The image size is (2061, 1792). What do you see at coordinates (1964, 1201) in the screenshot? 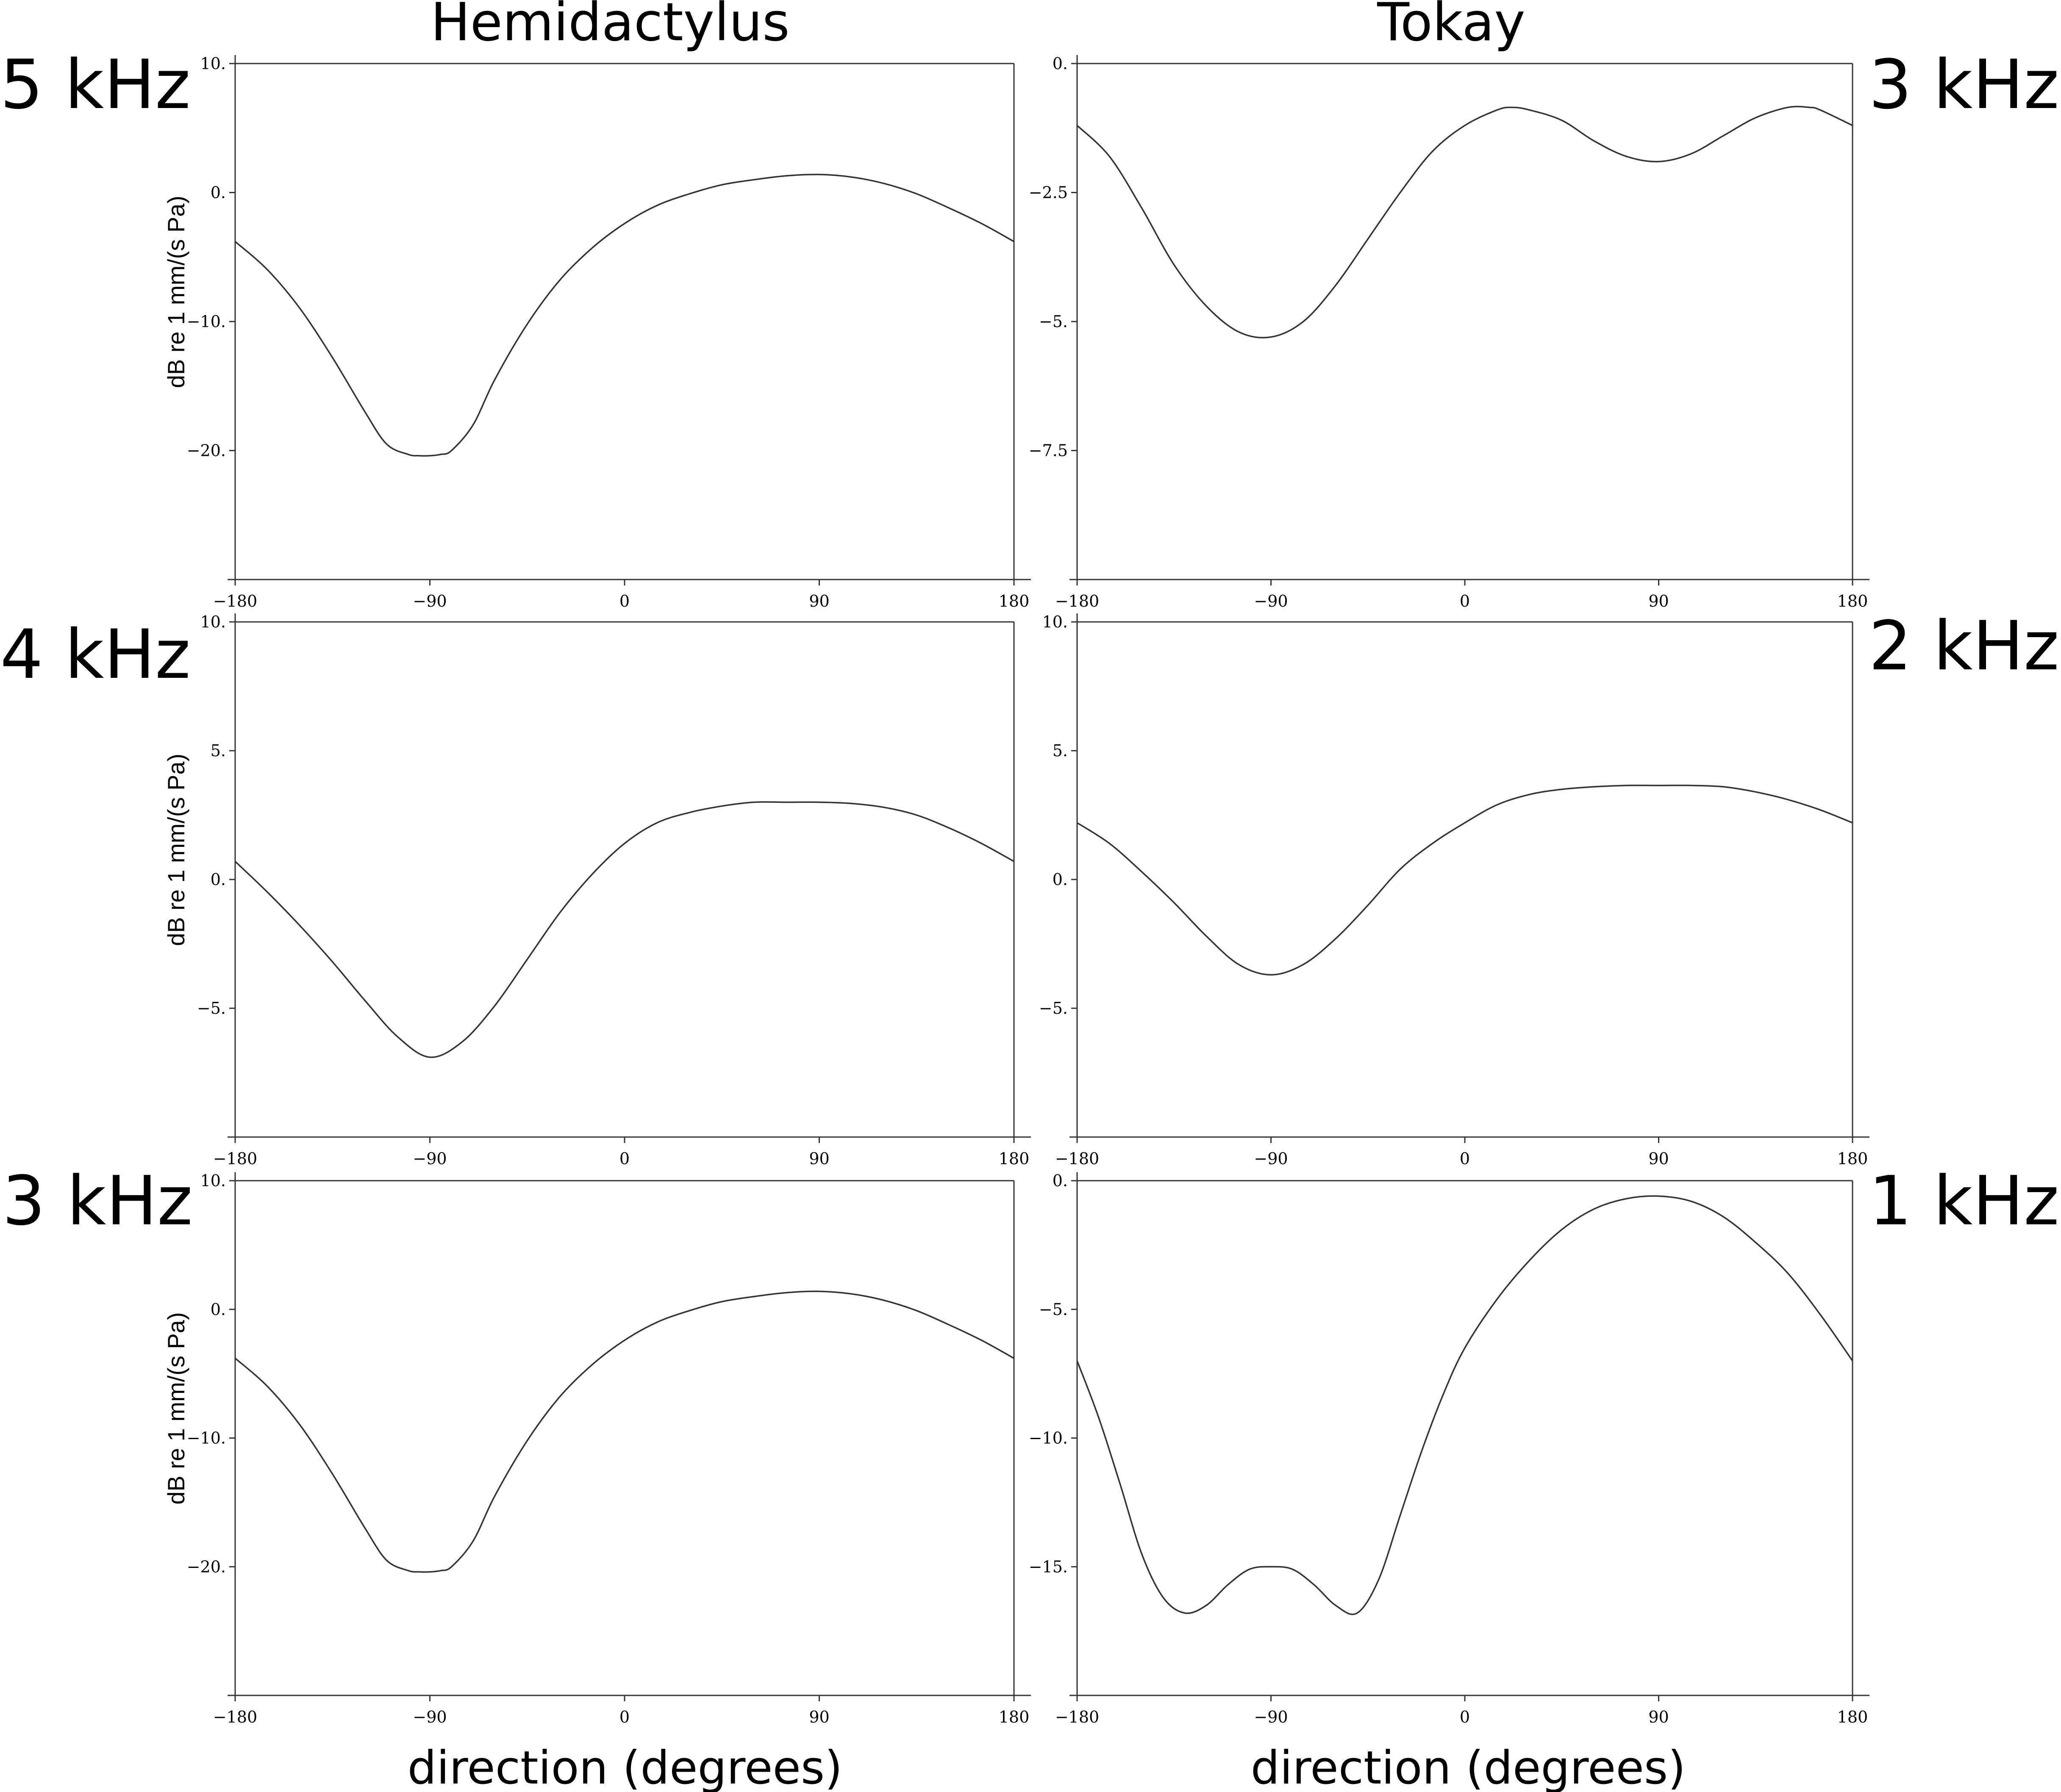
I see `freq-label-right-row3: 1 kHz` at bounding box center [1964, 1201].